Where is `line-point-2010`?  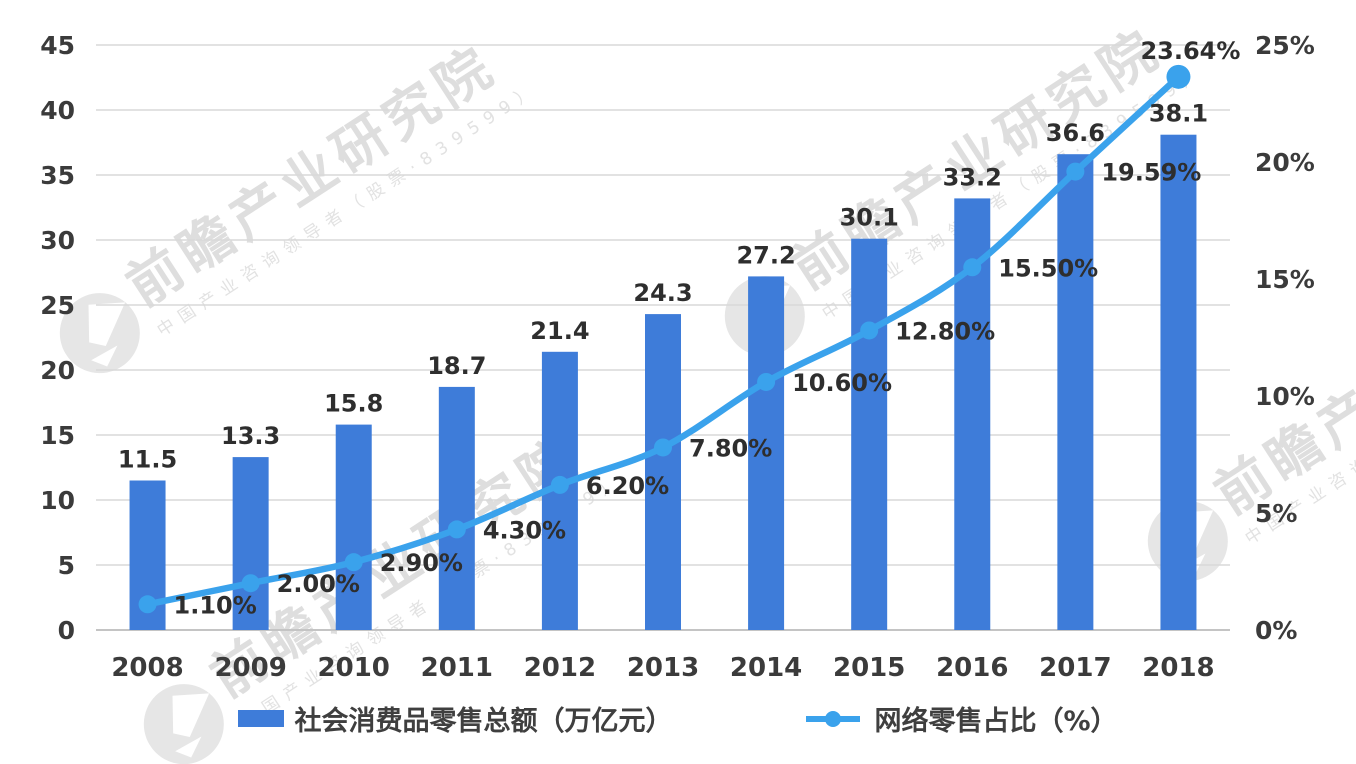 line-point-2010 is located at coordinates (353, 562).